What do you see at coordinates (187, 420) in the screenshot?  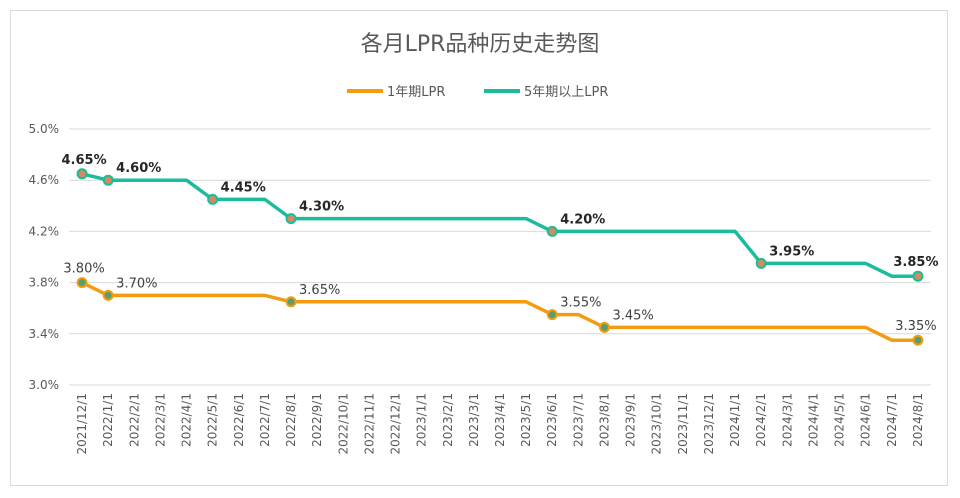 I see `x-tick-label: 2022/4/1` at bounding box center [187, 420].